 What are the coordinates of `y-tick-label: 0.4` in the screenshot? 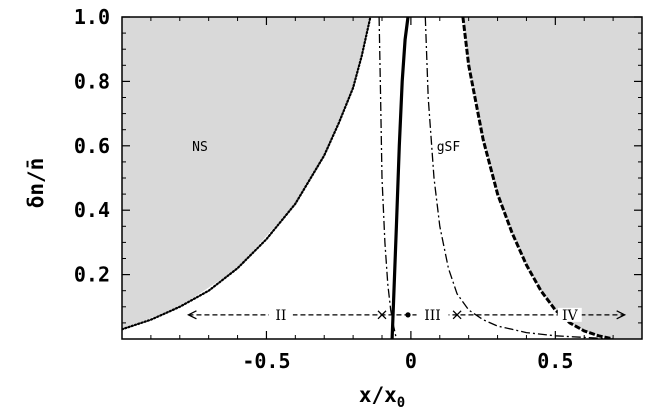 It's located at (92, 210).